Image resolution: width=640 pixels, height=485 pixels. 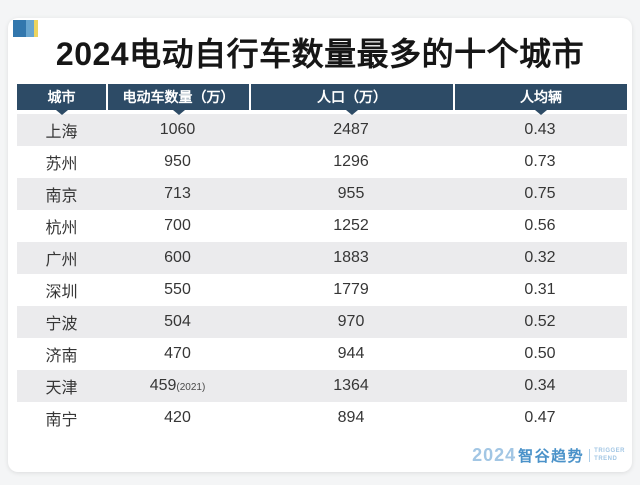 I want to click on table-row: 广州 600 1883 0.32, so click(x=322, y=258).